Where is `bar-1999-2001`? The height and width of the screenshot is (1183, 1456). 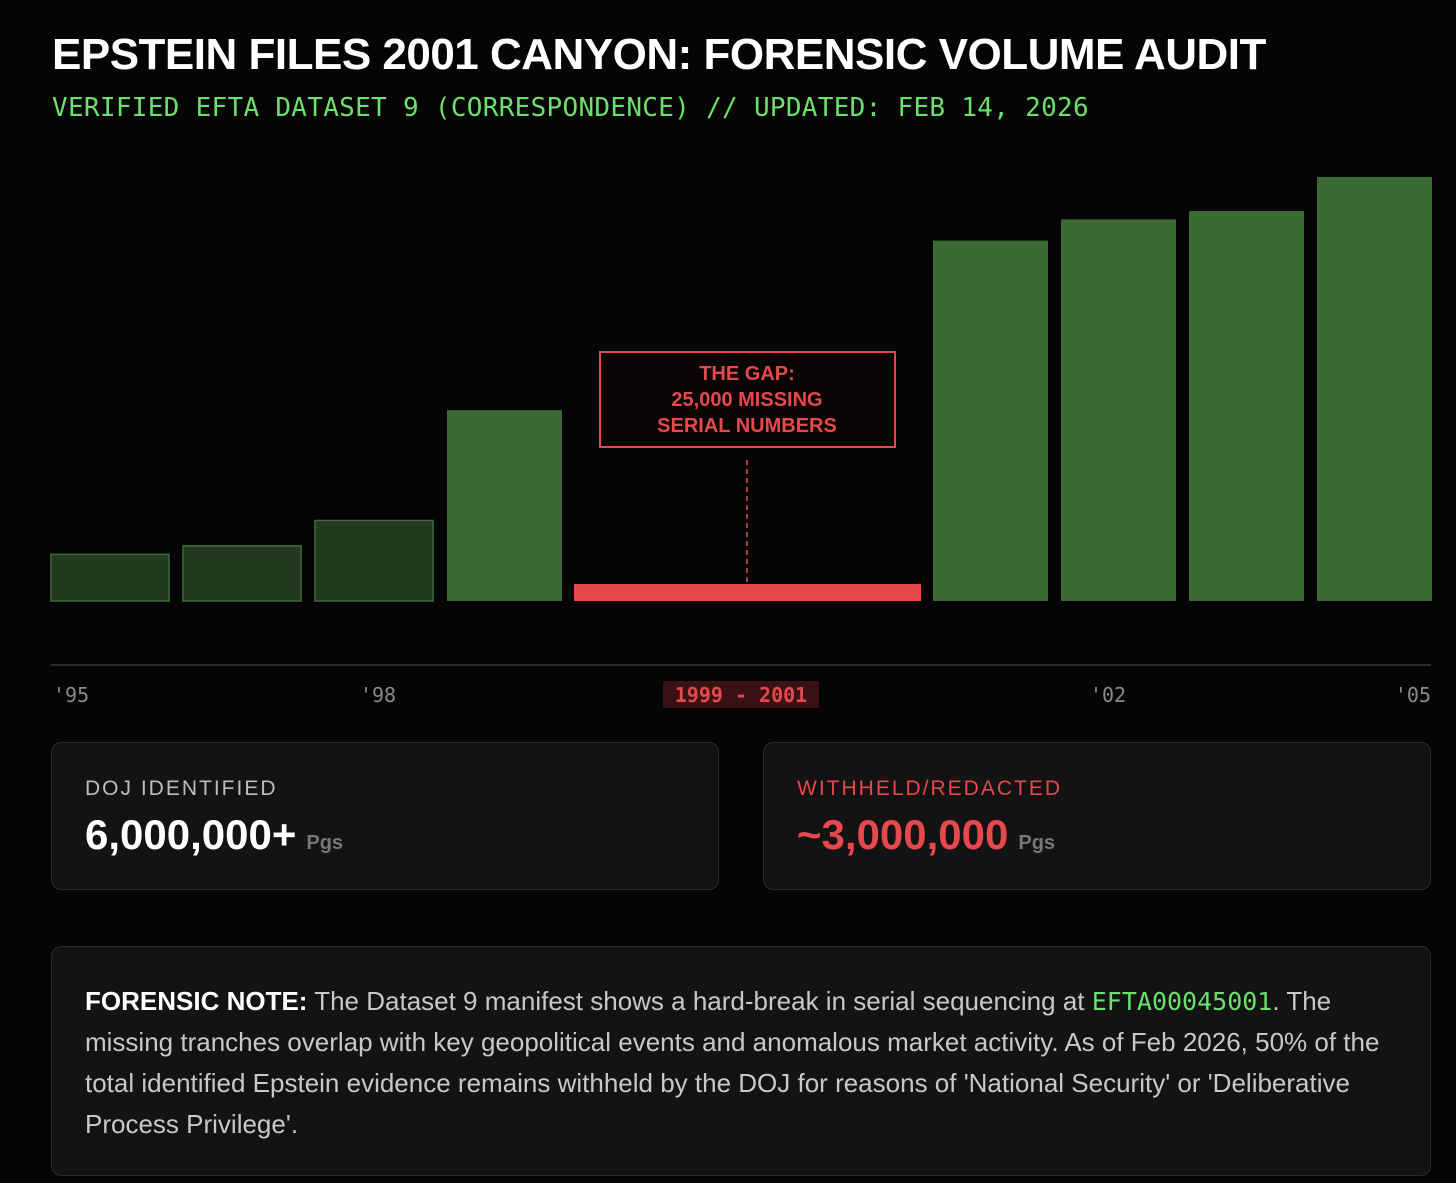 bar-1999-2001 is located at coordinates (747, 592).